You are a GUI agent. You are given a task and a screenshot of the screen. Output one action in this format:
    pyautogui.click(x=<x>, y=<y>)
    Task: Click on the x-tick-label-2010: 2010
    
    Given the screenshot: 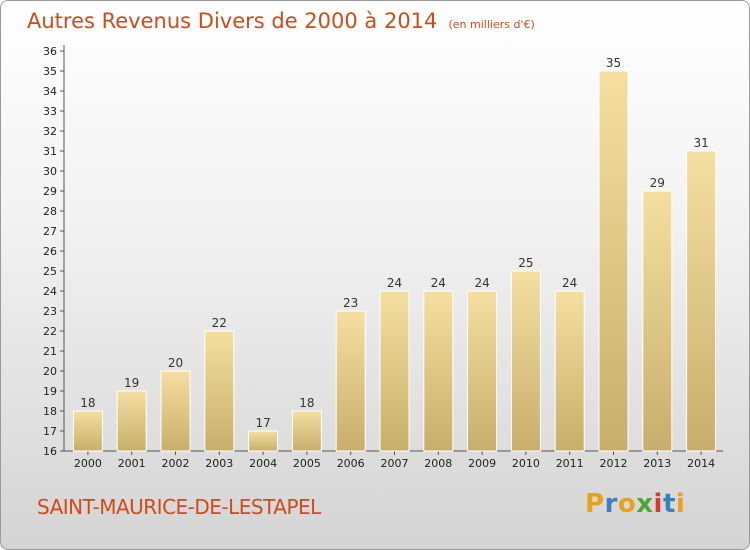 What is the action you would take?
    pyautogui.click(x=526, y=463)
    